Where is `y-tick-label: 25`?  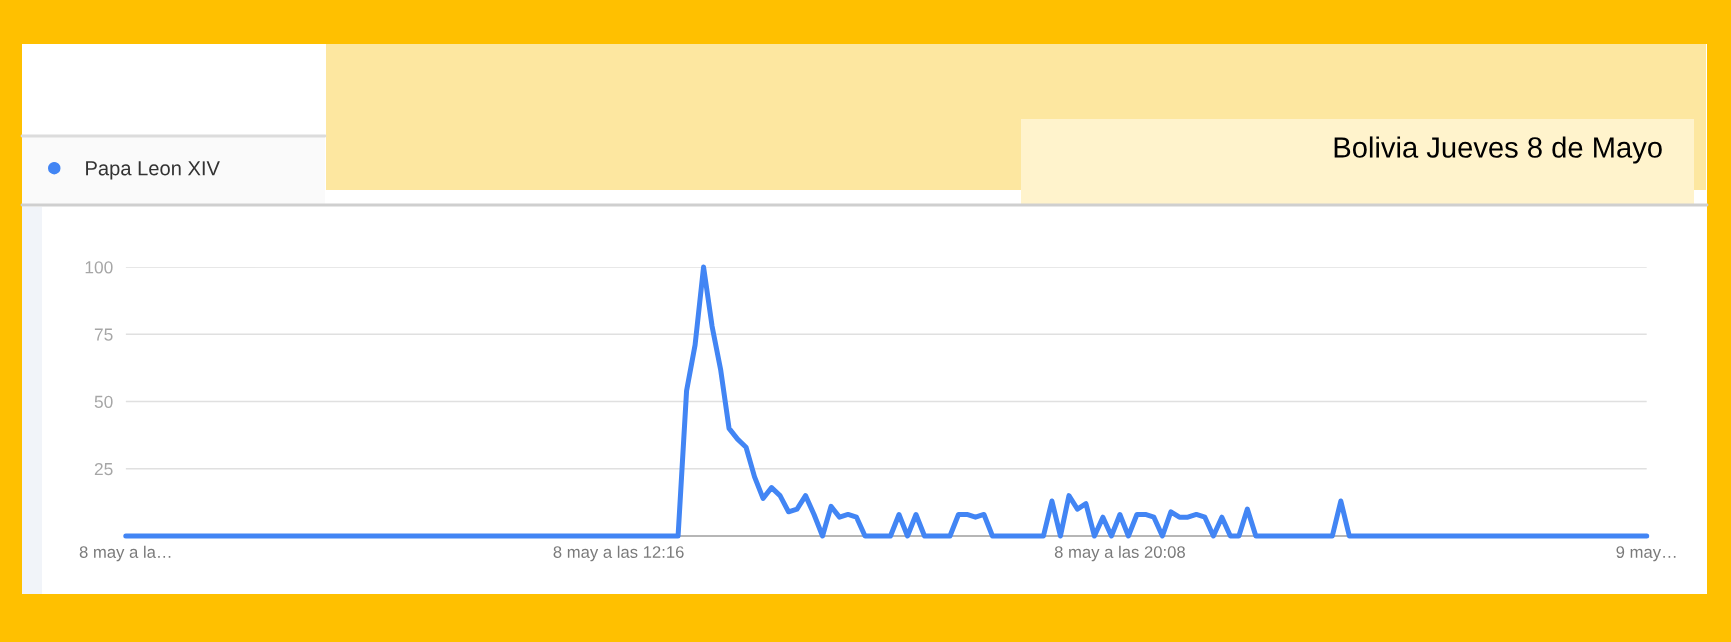
y-tick-label: 25 is located at coordinates (103, 469).